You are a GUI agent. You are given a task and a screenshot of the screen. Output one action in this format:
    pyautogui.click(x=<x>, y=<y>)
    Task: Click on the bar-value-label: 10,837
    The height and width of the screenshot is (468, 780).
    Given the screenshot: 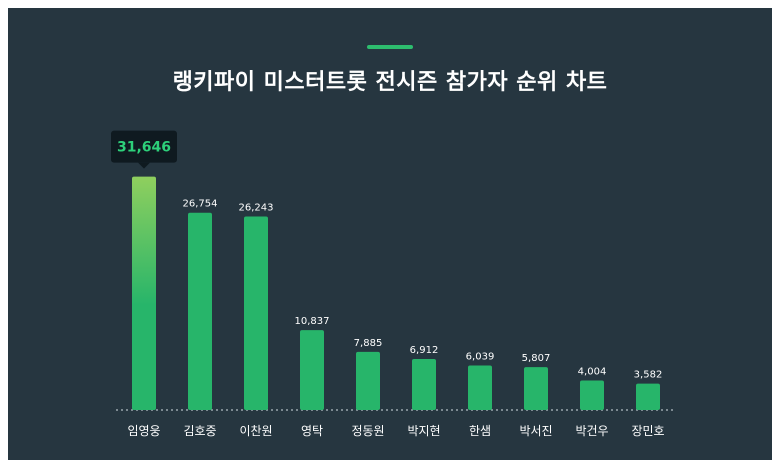 What is the action you would take?
    pyautogui.click(x=312, y=321)
    